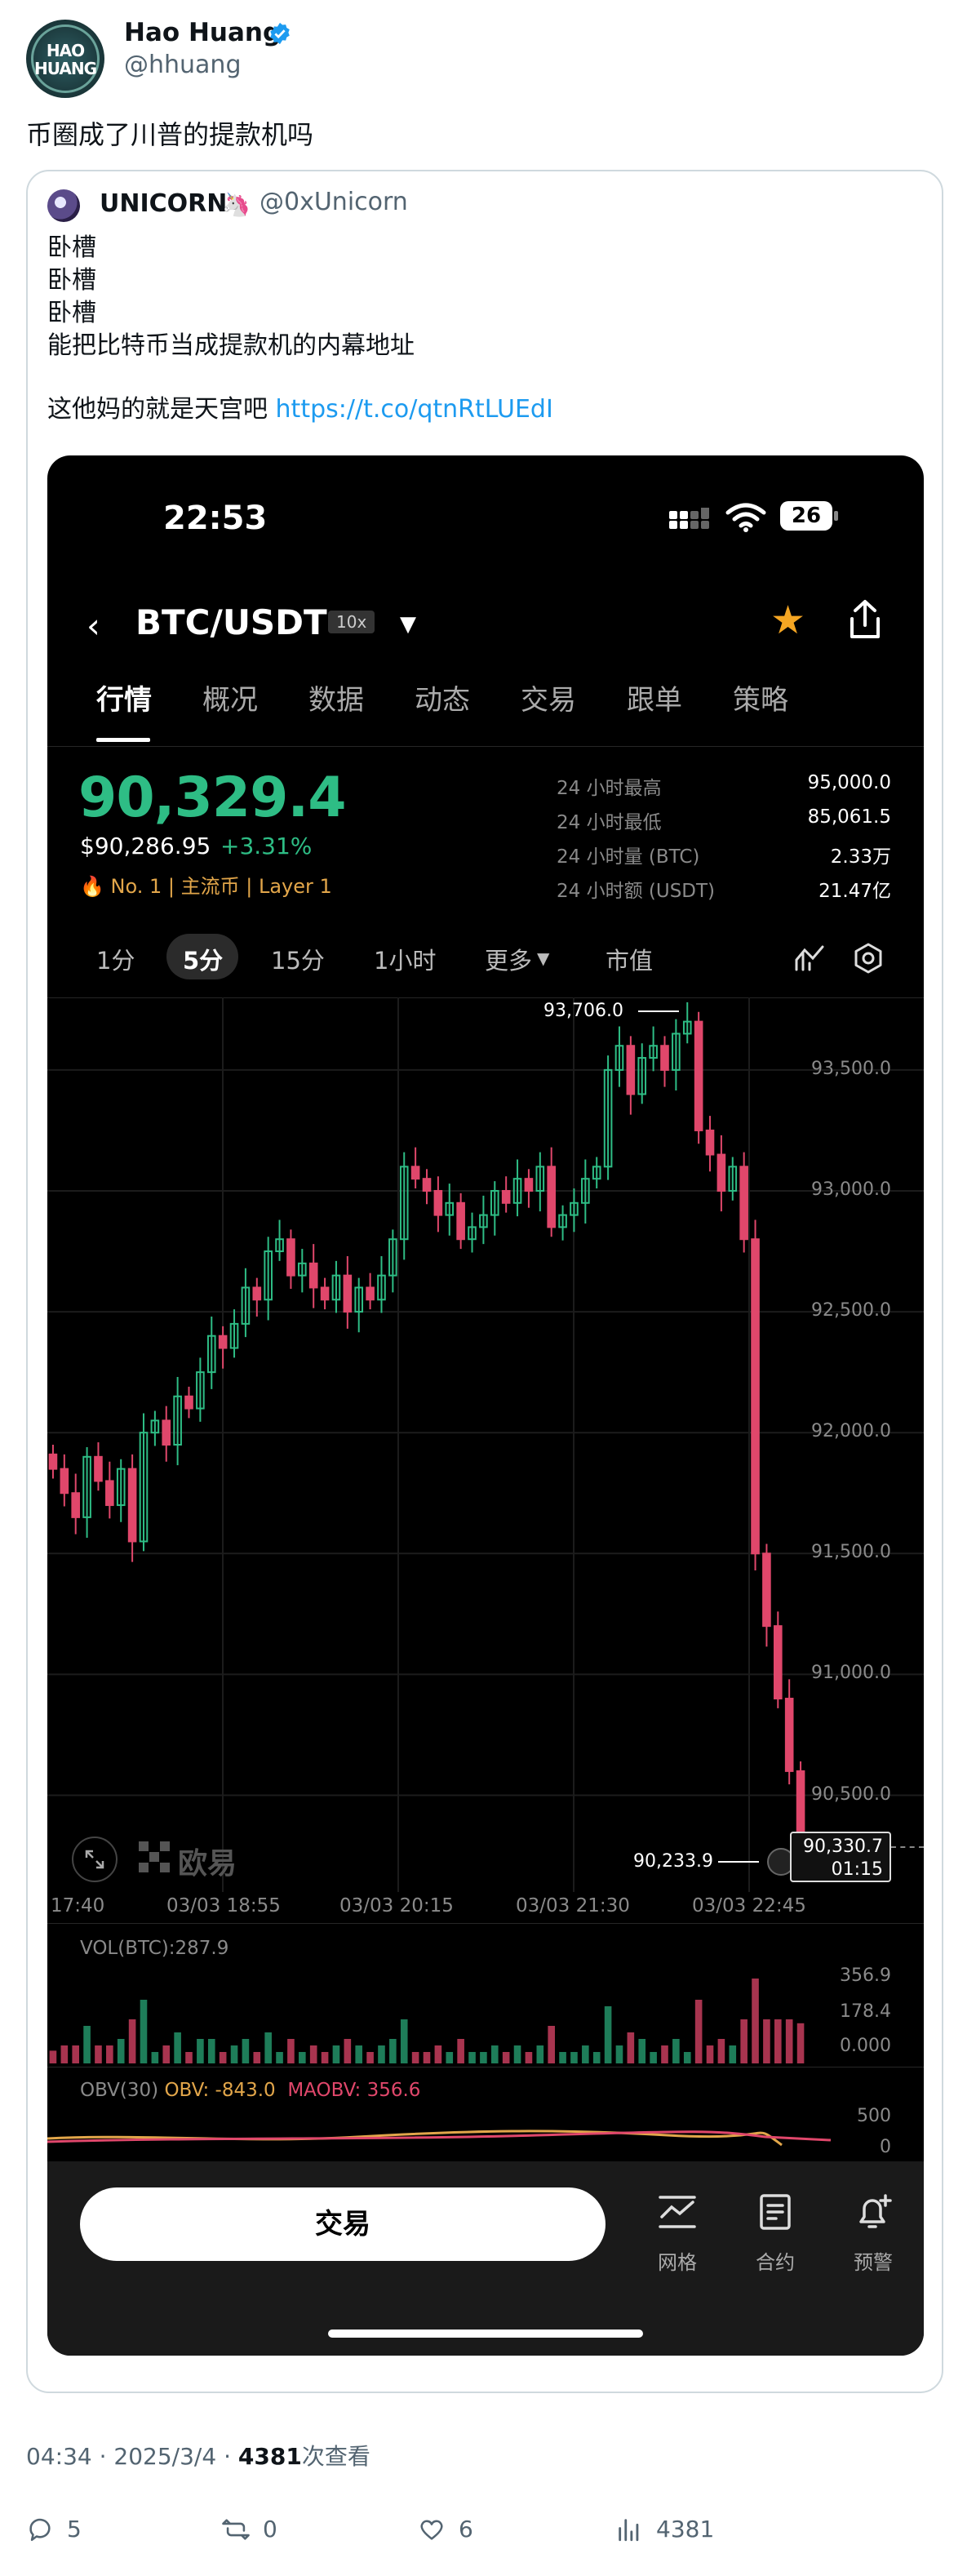 The height and width of the screenshot is (2576, 976). What do you see at coordinates (343, 2224) in the screenshot?
I see `trade-button: 交易` at bounding box center [343, 2224].